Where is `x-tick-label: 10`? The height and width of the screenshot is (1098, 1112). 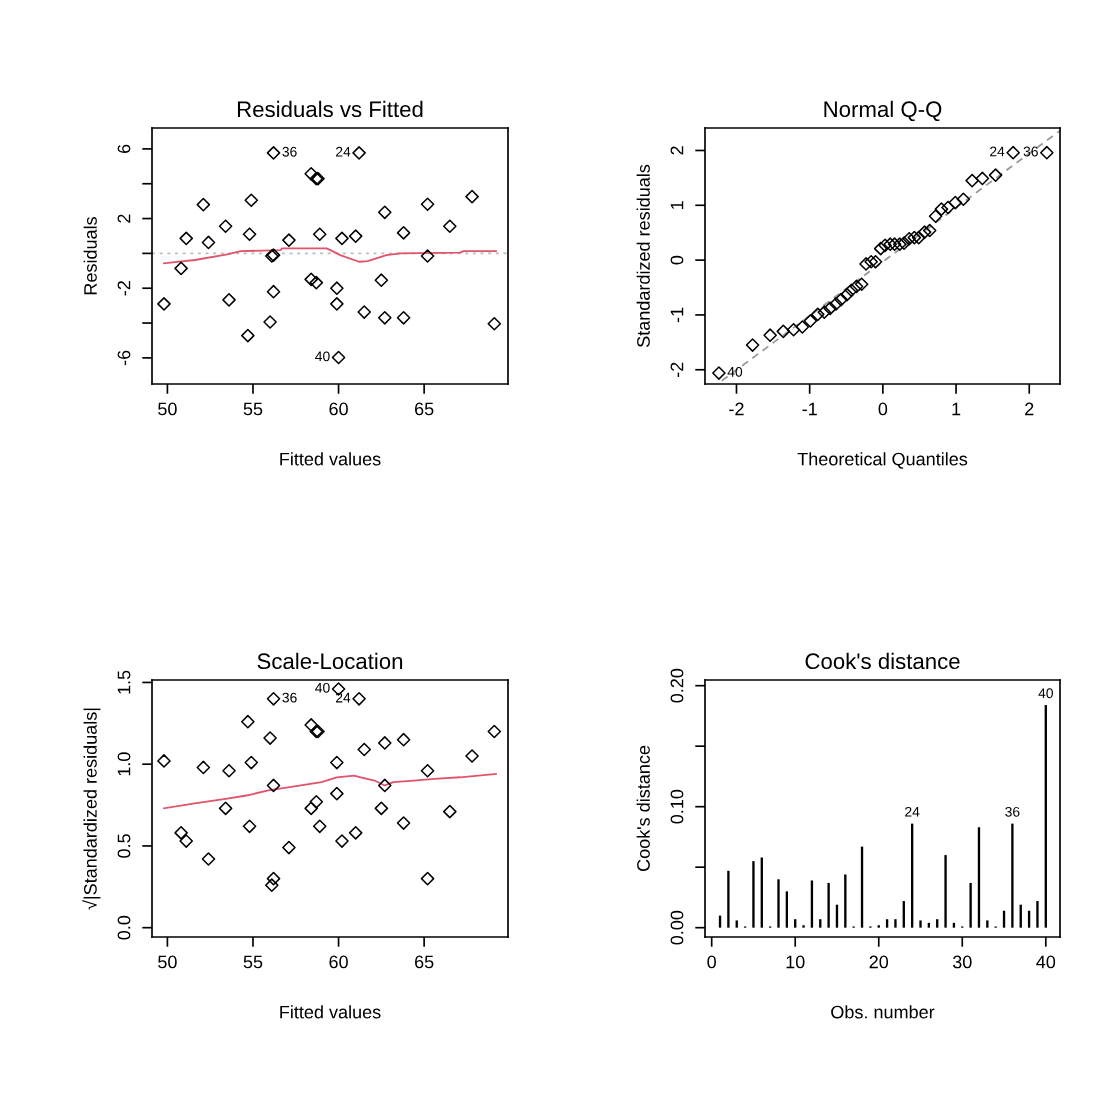 x-tick-label: 10 is located at coordinates (795, 962).